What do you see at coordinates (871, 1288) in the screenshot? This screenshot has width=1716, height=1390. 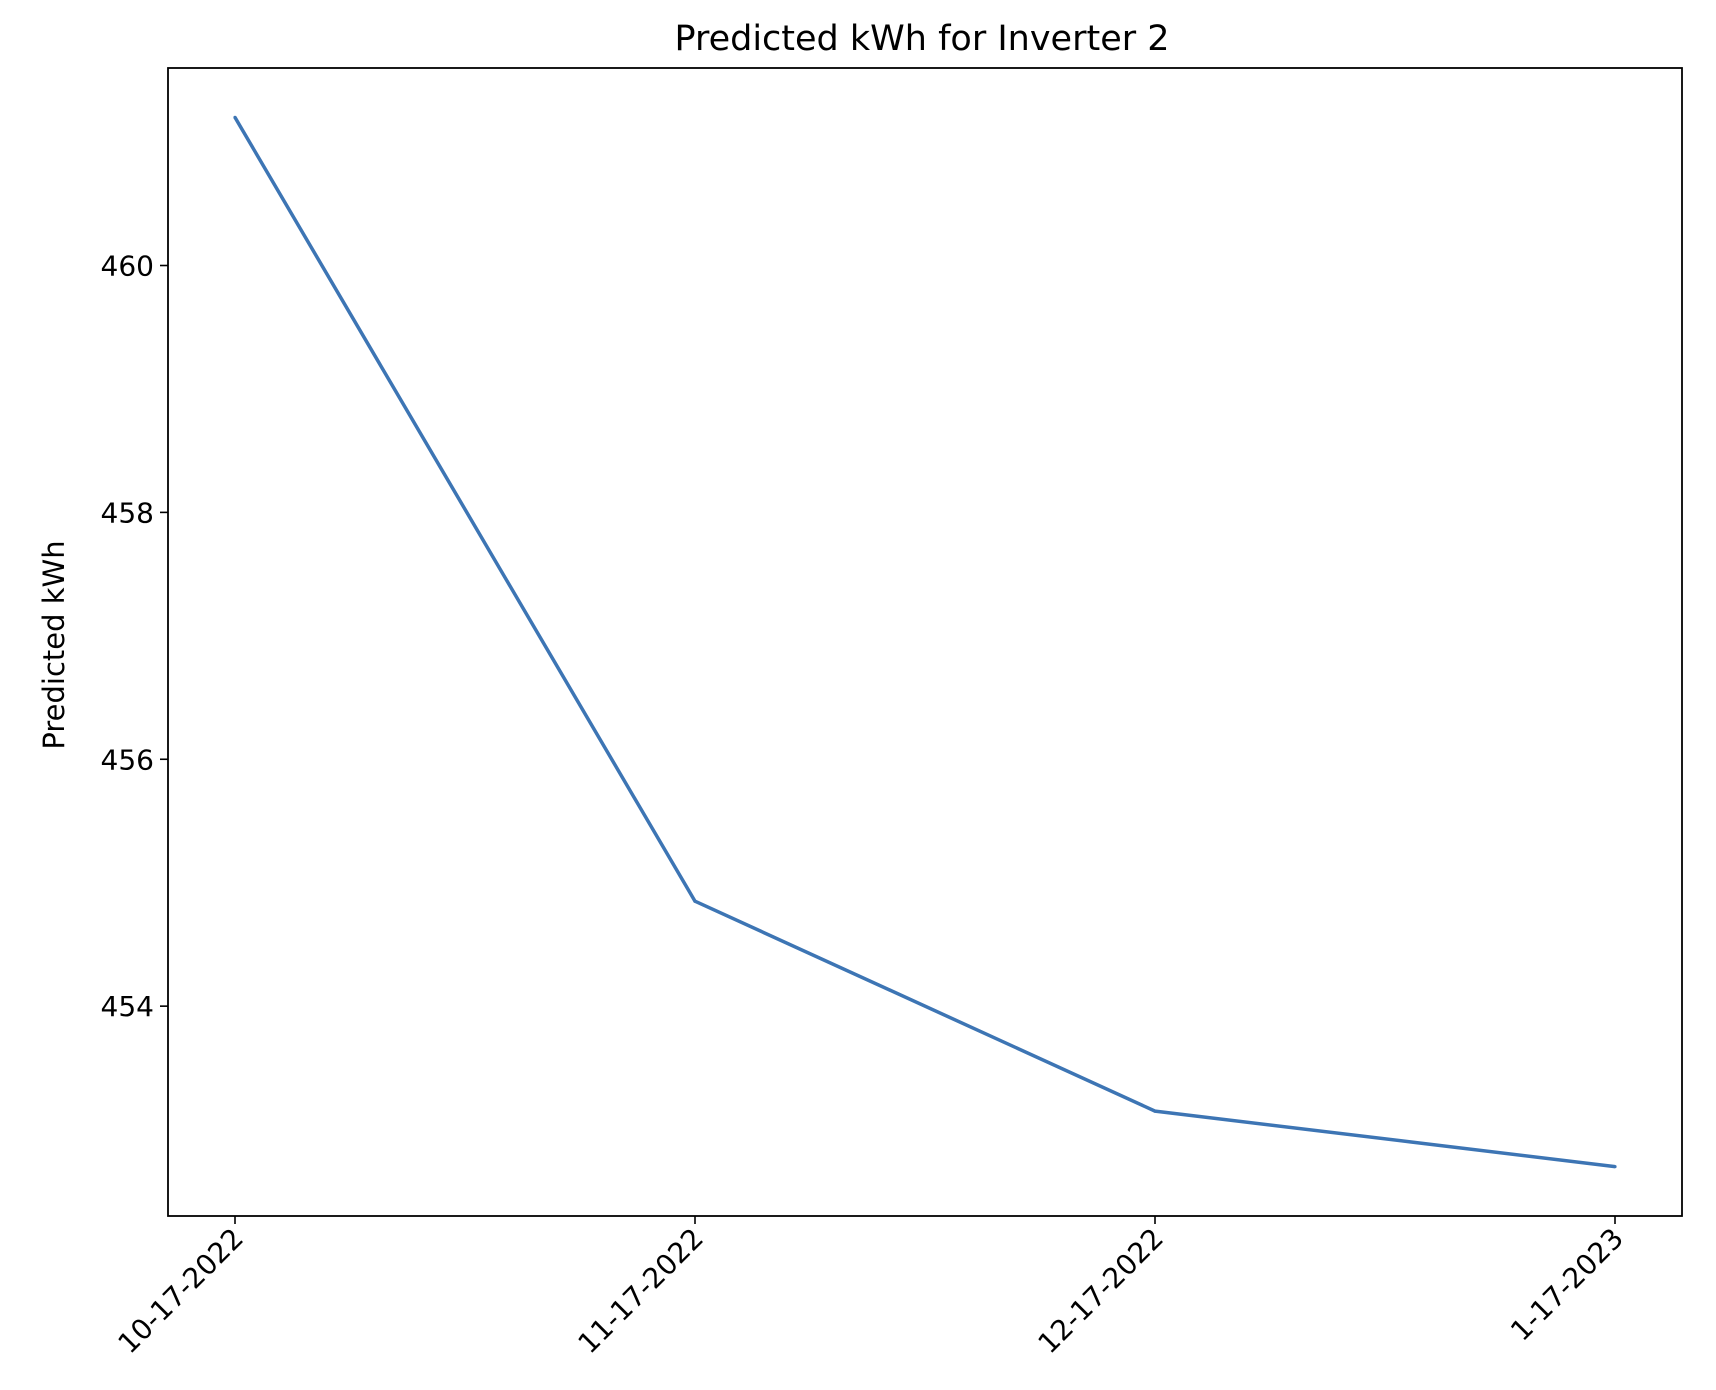 I see `x-axis: 10-17-2022 11-17-2022 12-17-2022 1-17-2023` at bounding box center [871, 1288].